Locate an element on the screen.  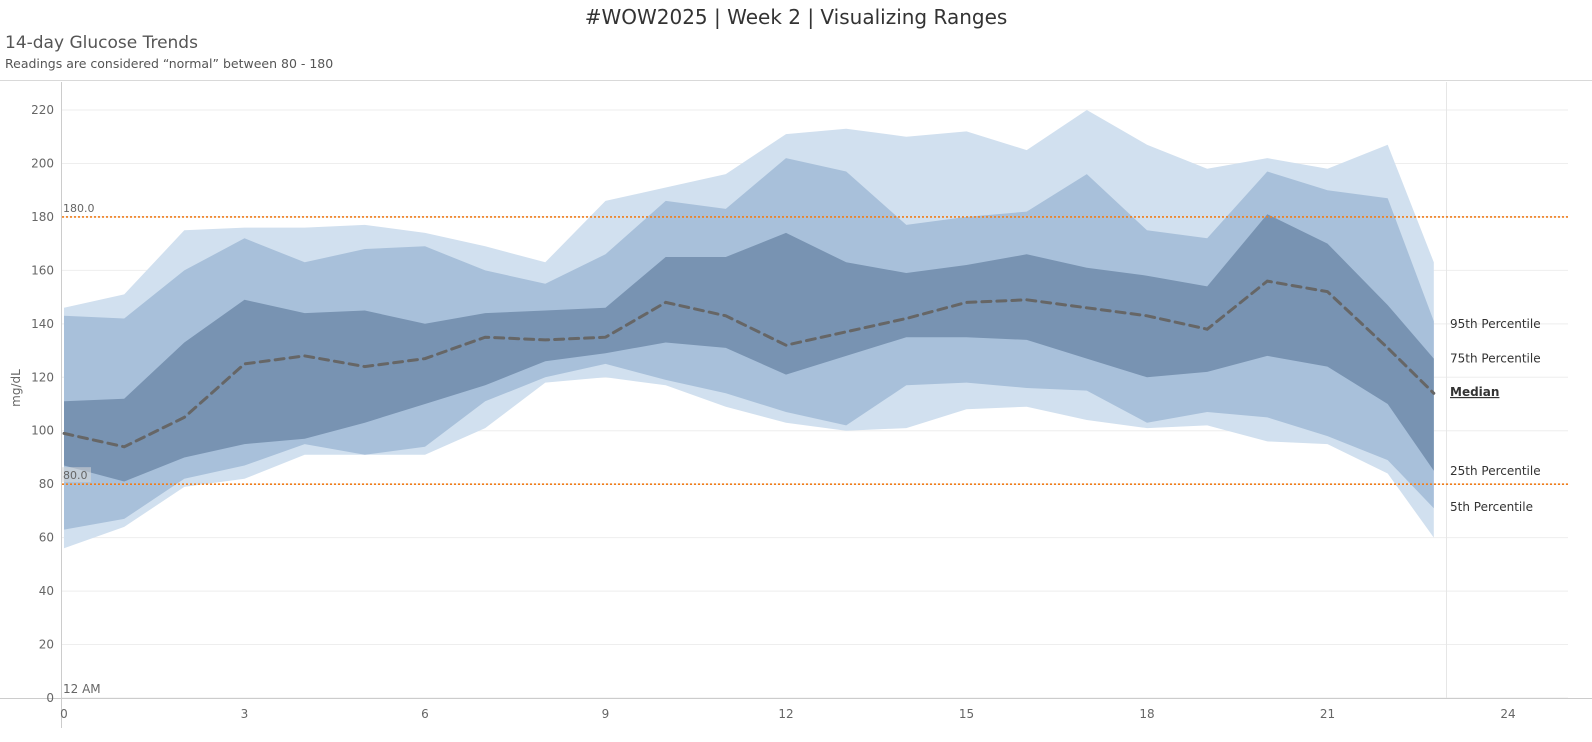
x-tick-label-21: 21 is located at coordinates (1327, 714).